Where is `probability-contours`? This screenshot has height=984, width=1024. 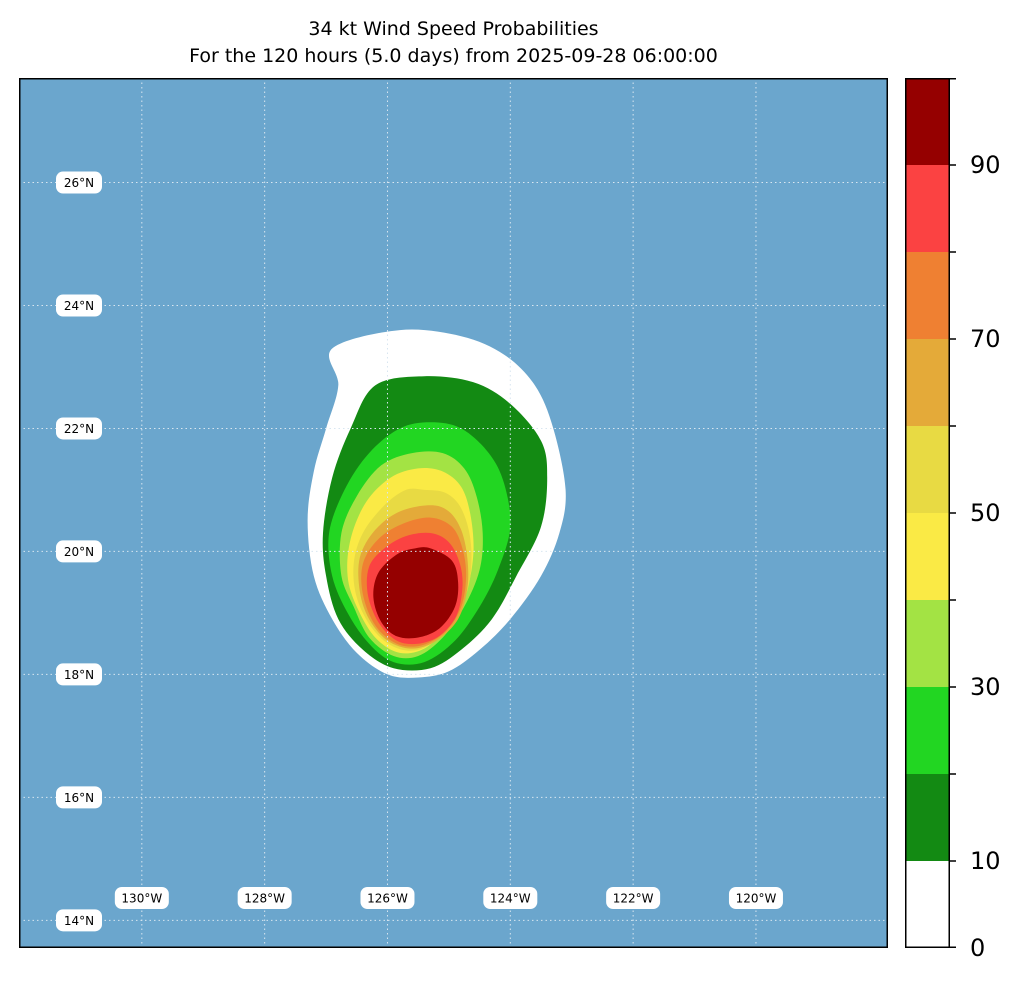 probability-contours is located at coordinates (436, 503).